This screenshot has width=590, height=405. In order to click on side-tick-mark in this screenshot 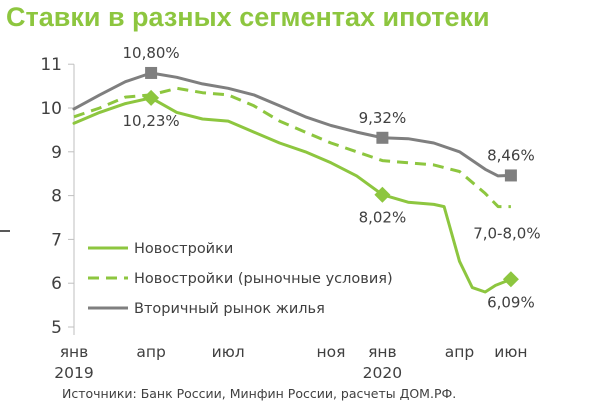, I will do `click(5, 231)`.